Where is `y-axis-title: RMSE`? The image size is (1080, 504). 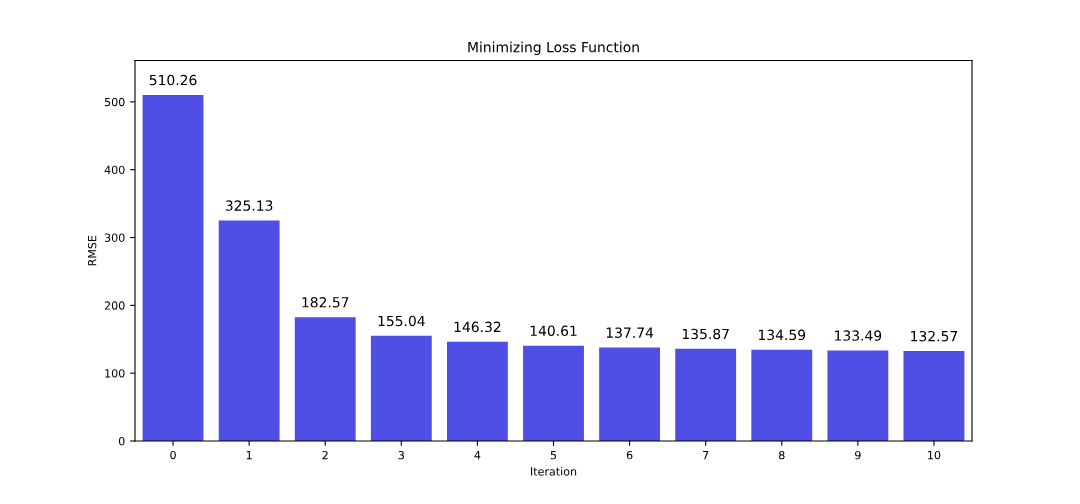
y-axis-title: RMSE is located at coordinates (92, 250).